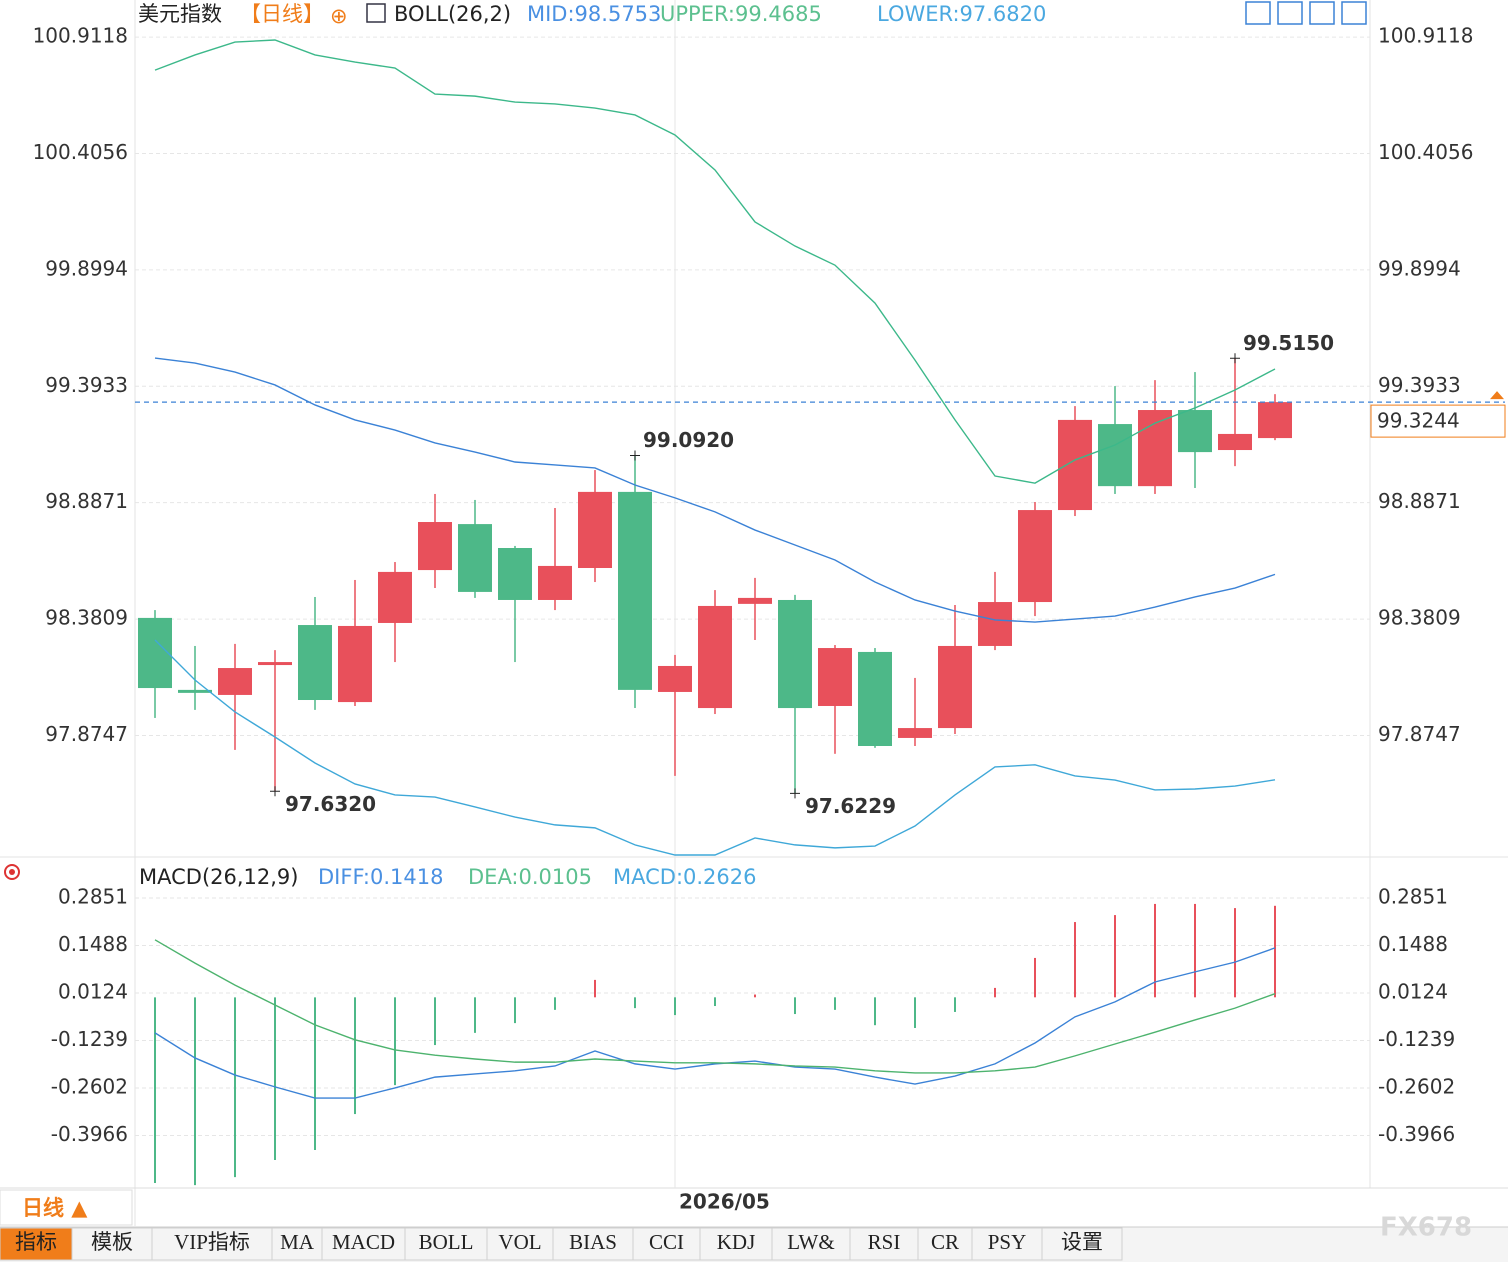 The width and height of the screenshot is (1508, 1262). I want to click on last-price-box, so click(1438, 421).